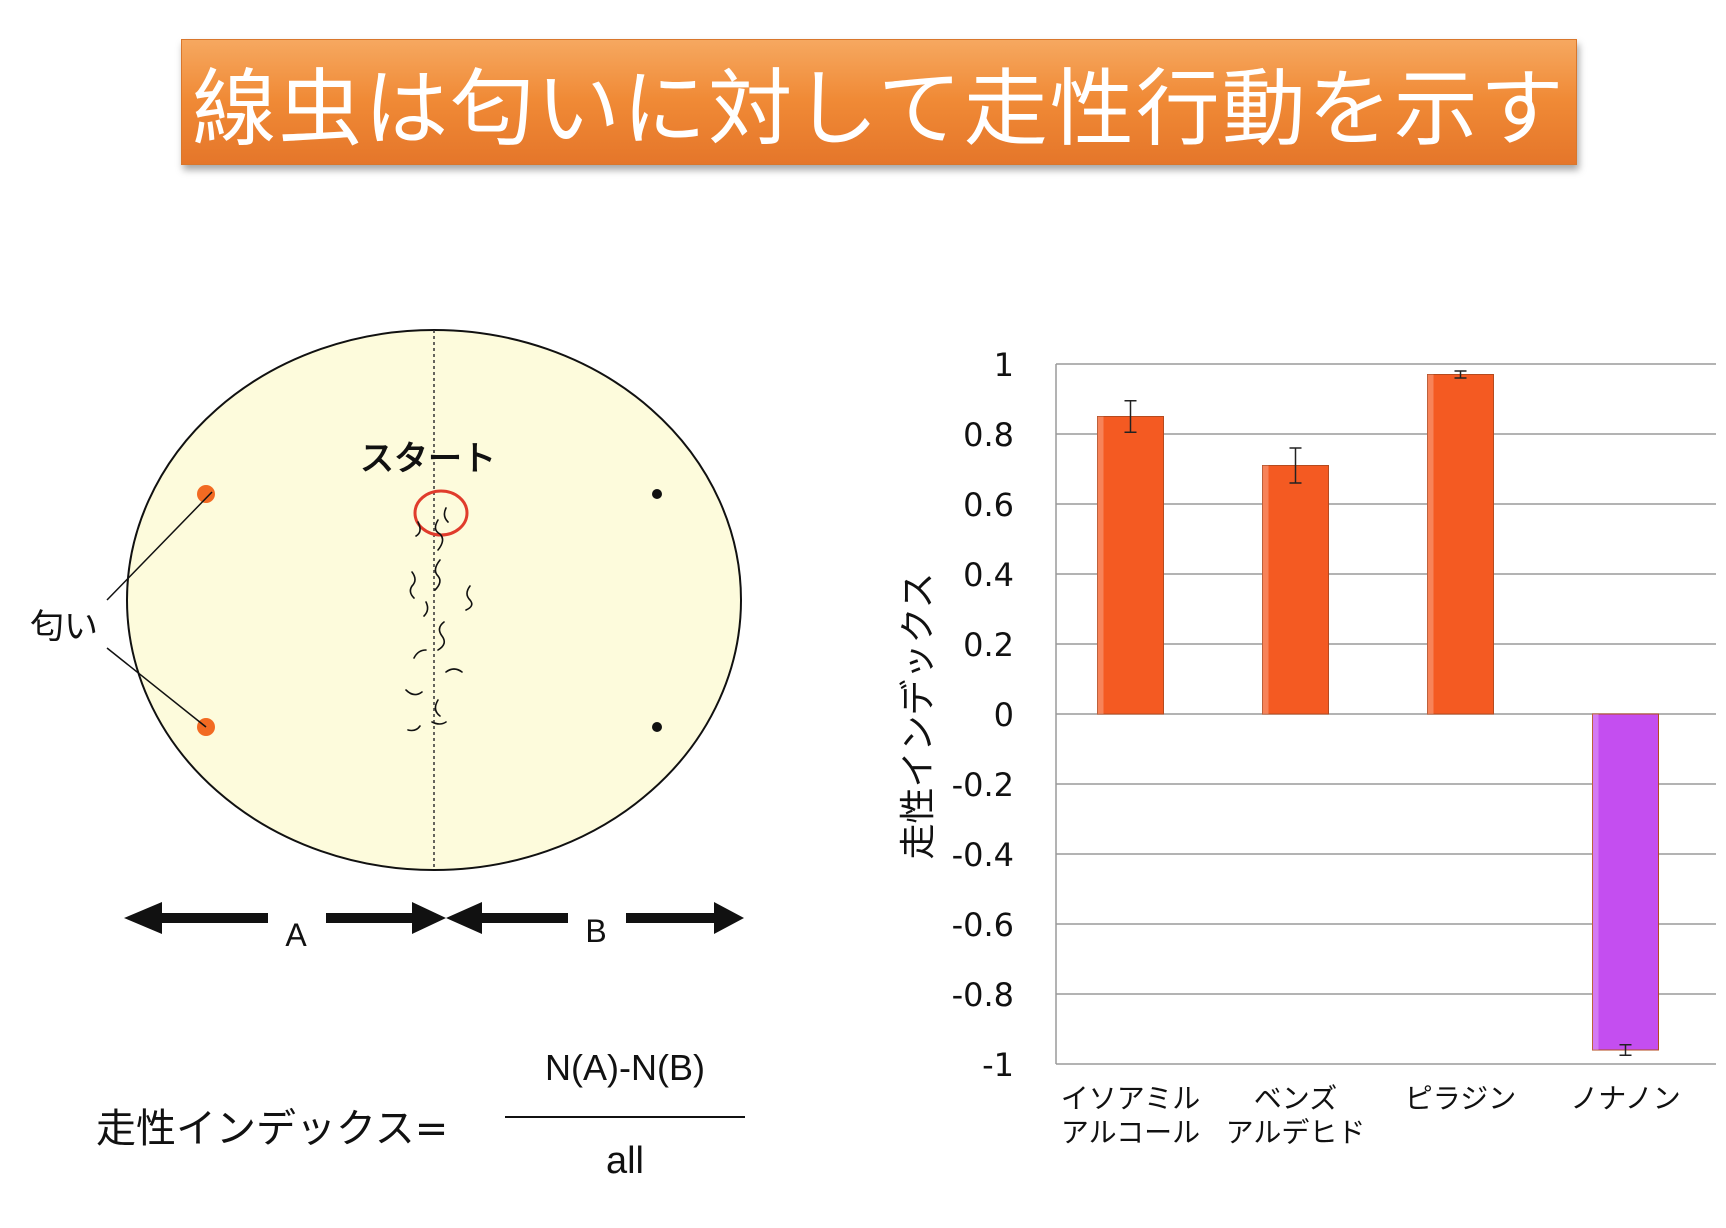 The image size is (1726, 1228). What do you see at coordinates (625, 1067) in the screenshot?
I see `formula-numerator: N(A)-N(B)` at bounding box center [625, 1067].